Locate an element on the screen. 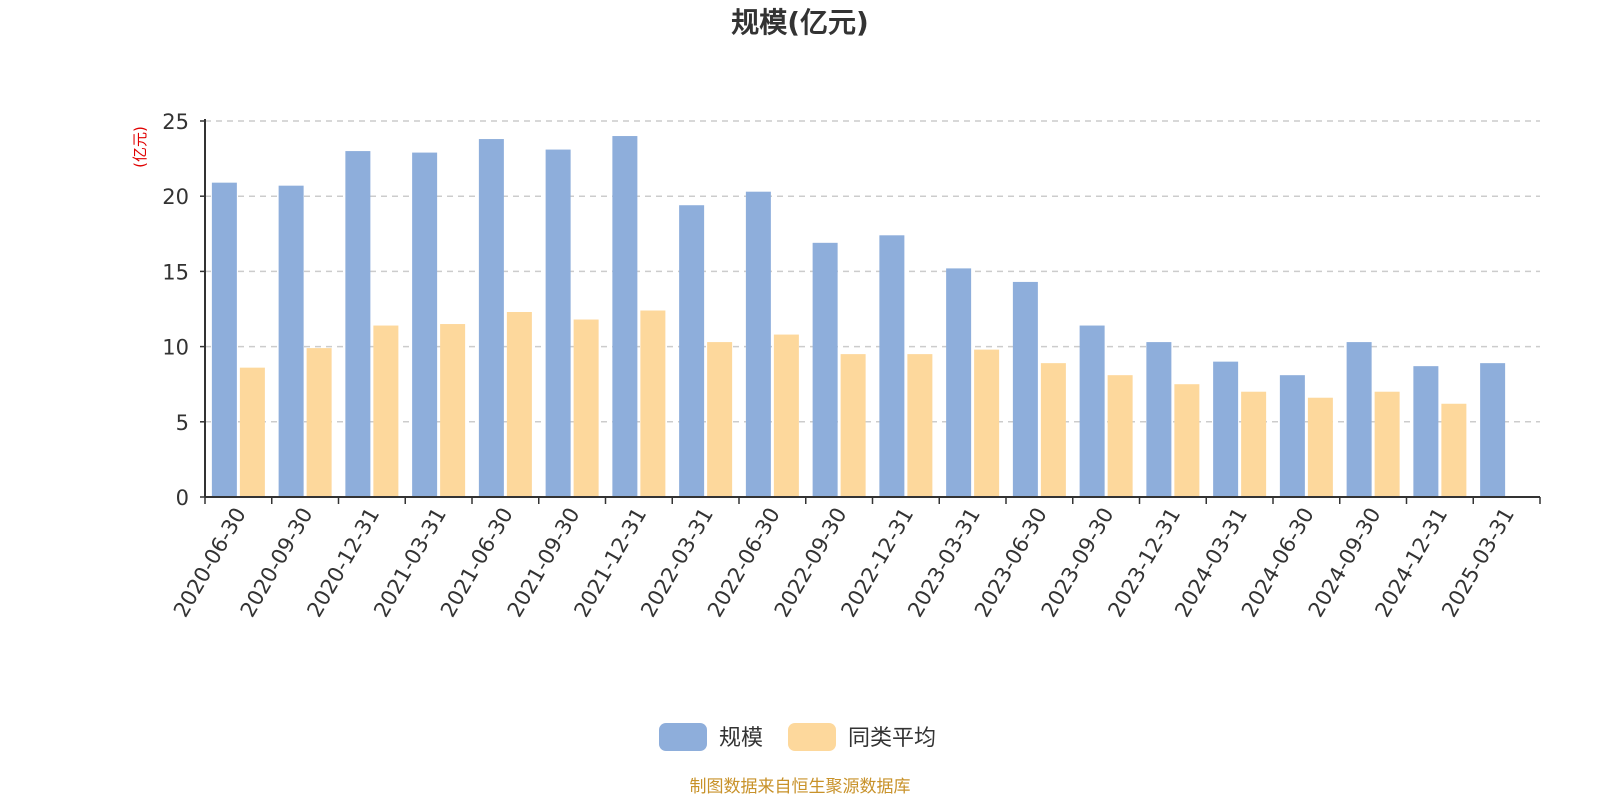 Image resolution: width=1600 pixels, height=800 pixels. legend-item-peer-average: 同类平均 is located at coordinates (862, 737).